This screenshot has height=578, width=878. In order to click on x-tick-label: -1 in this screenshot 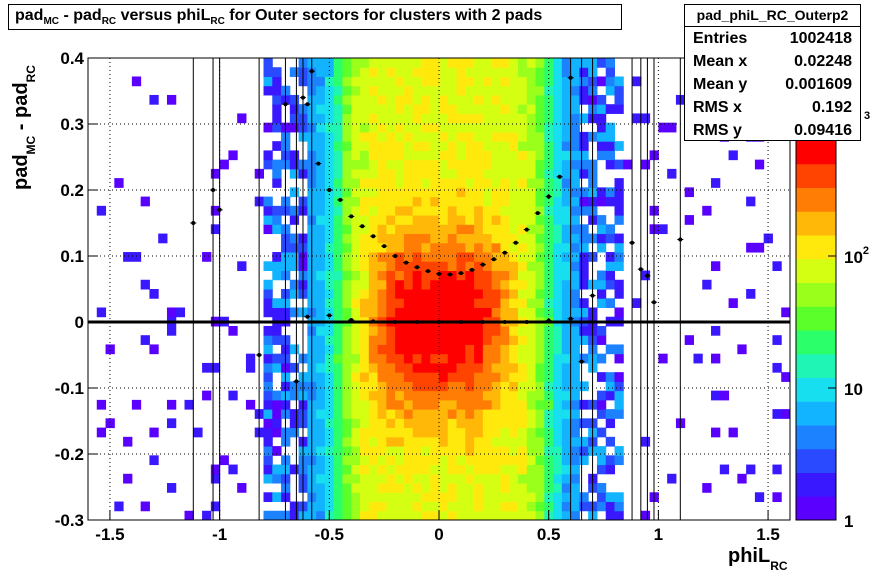, I will do `click(219, 534)`.